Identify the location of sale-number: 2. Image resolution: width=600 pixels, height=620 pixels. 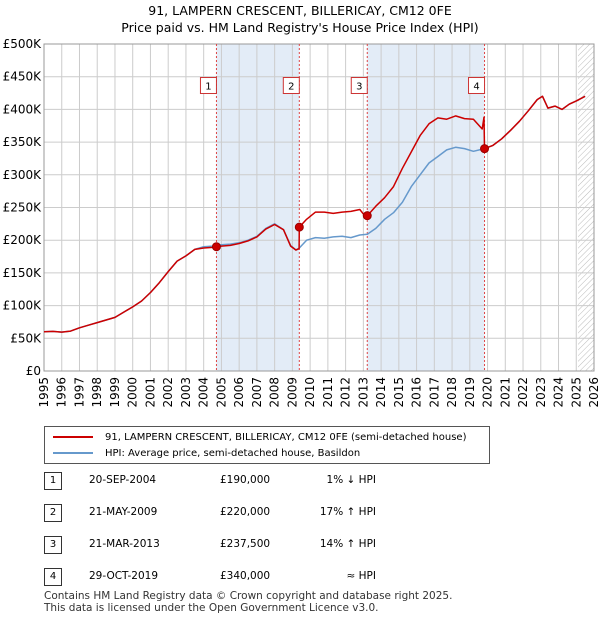
(53, 513).